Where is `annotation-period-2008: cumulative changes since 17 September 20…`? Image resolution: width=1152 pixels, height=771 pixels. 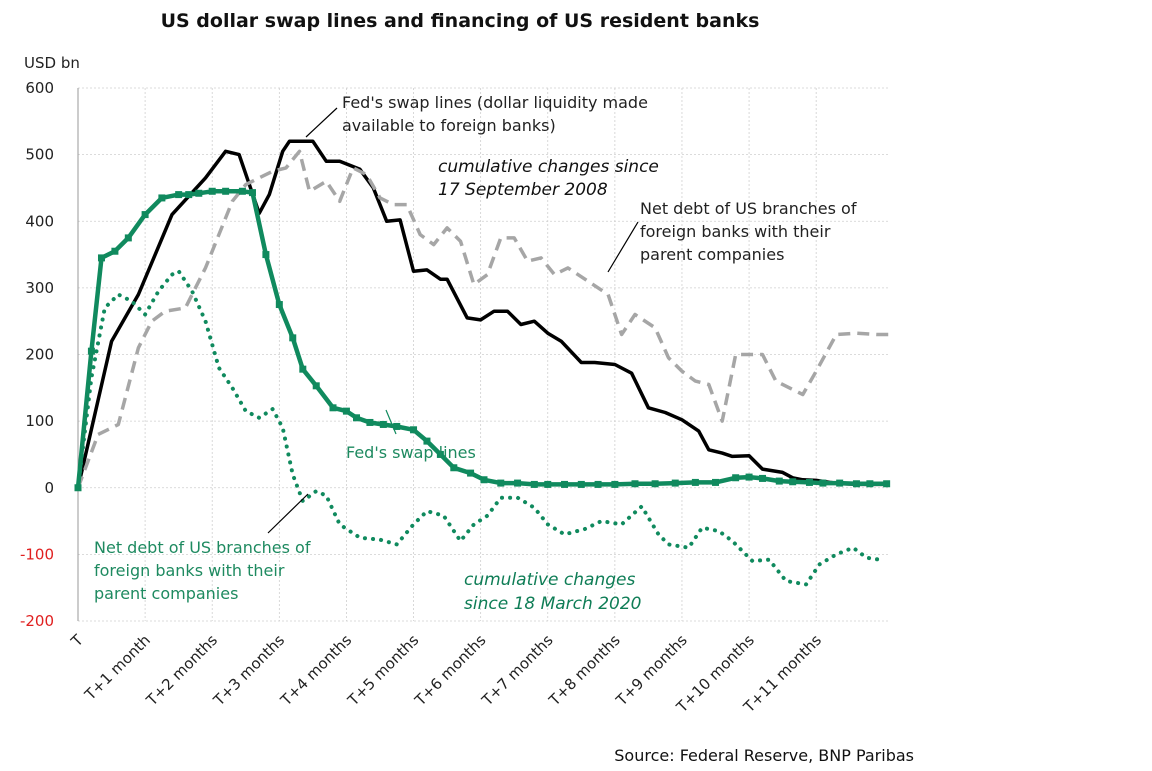 annotation-period-2008: cumulative changes since 17 September 20… is located at coordinates (548, 178).